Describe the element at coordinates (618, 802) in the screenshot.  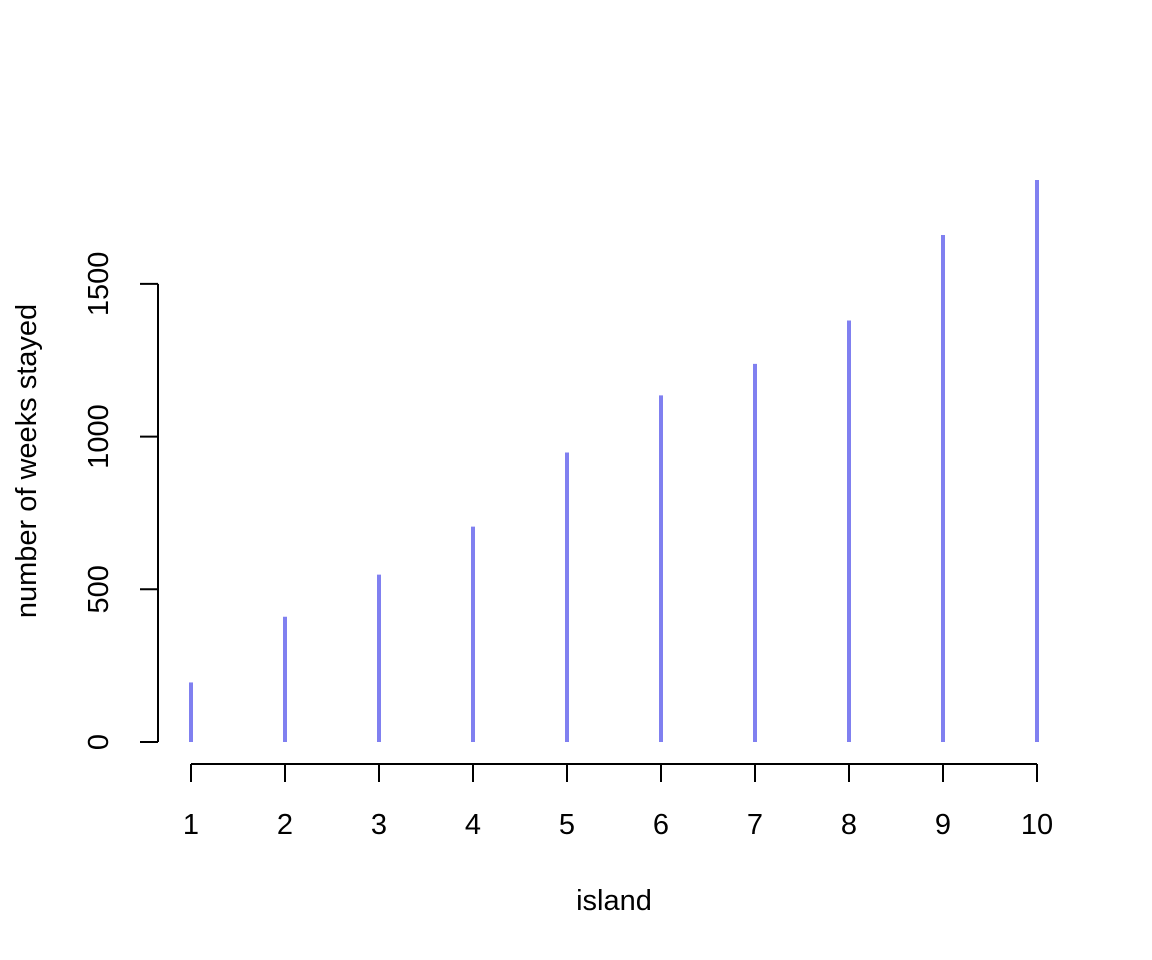
I see `x-axis-ticks: 1 2 3 4 5 6 7 8 9 10` at that location.